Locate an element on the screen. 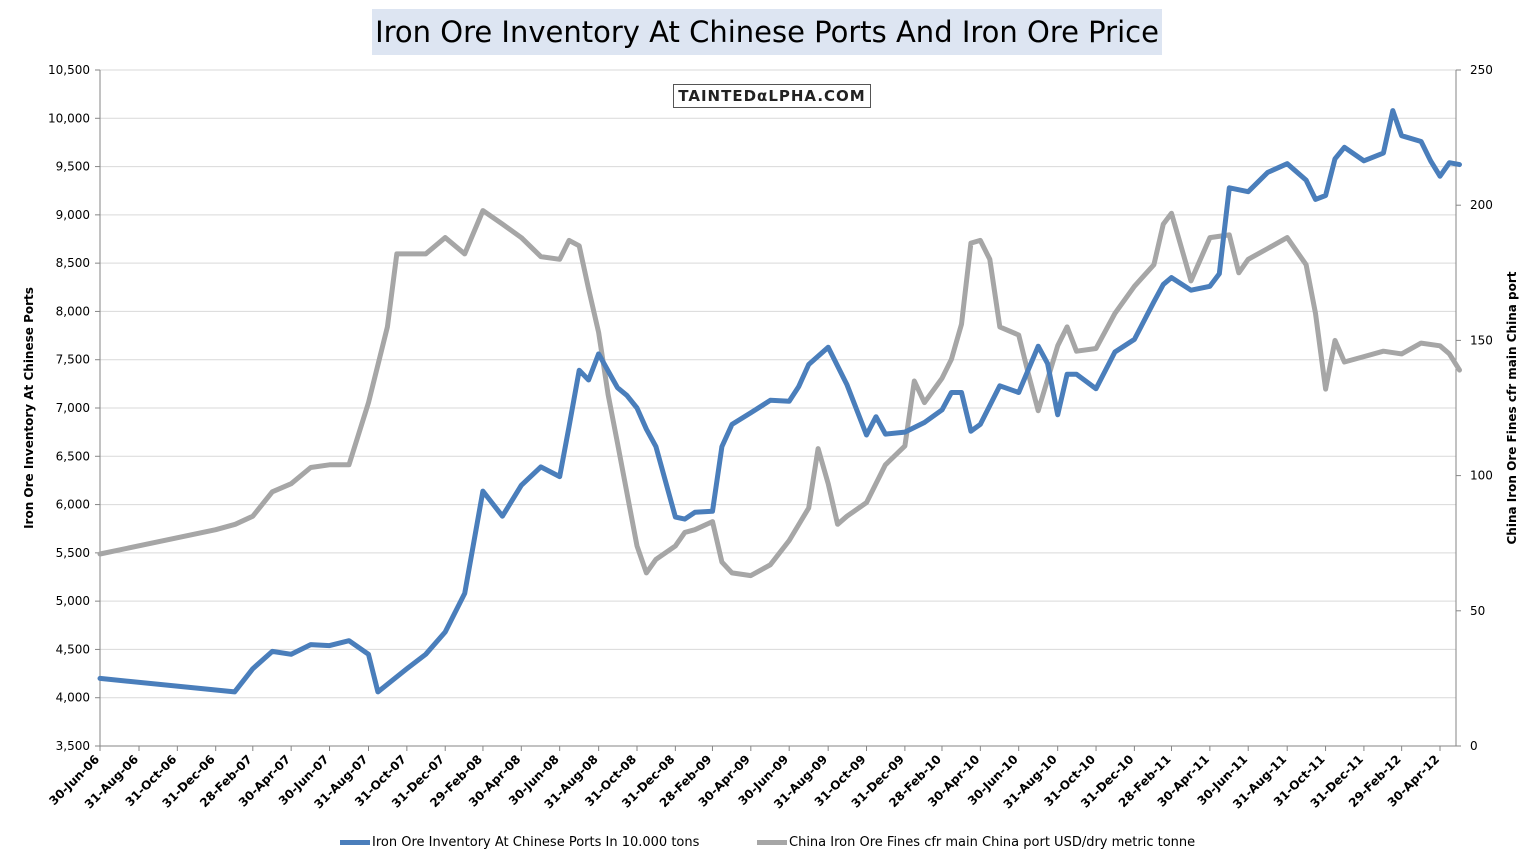  y-right-tick-label: 250 is located at coordinates (1481, 70).